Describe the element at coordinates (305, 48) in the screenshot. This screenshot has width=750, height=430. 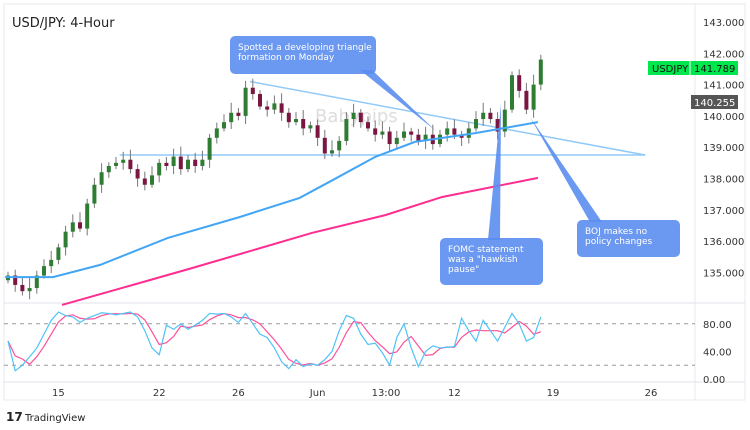
I see `callout-text: Spotted a developing triangle` at that location.